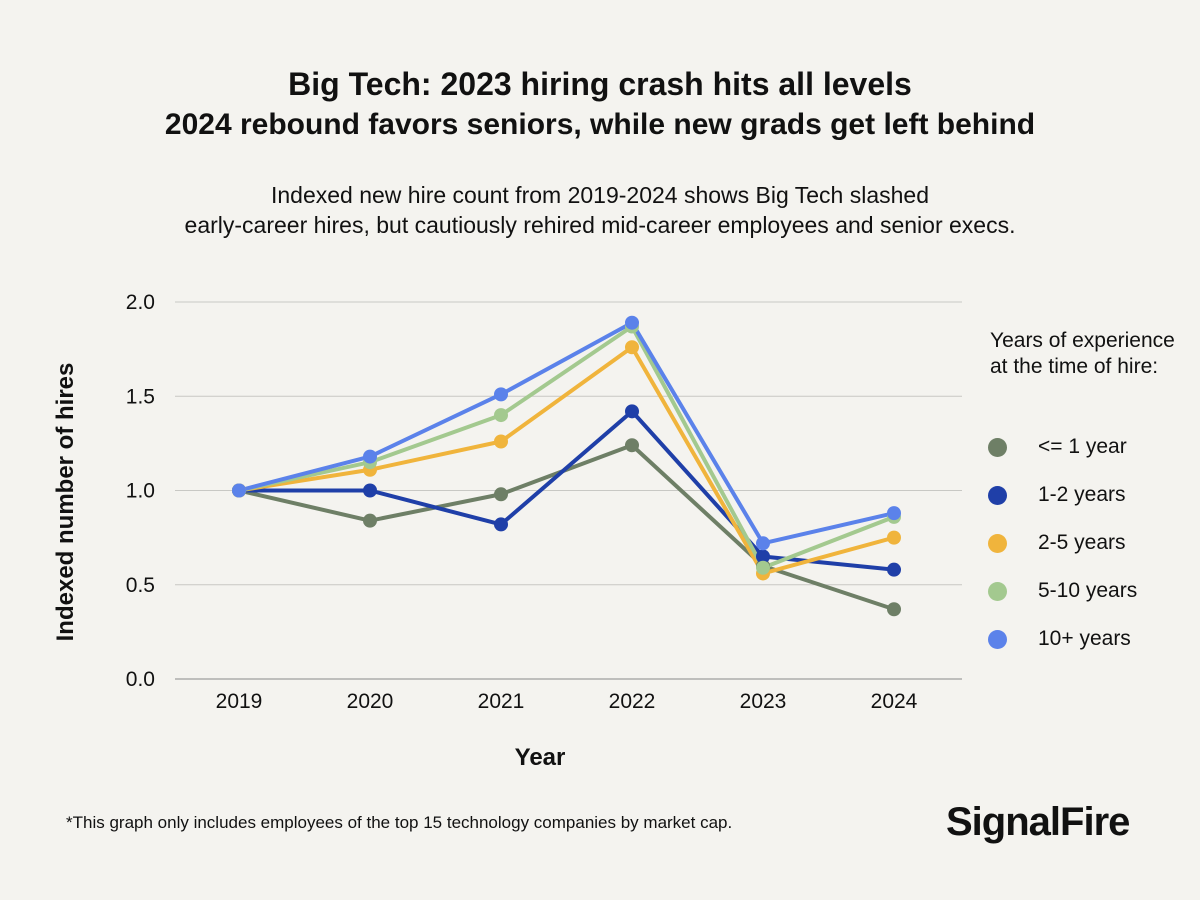 The image size is (1200, 900). I want to click on legend-title: Years of experience at the time of hire:, so click(1082, 353).